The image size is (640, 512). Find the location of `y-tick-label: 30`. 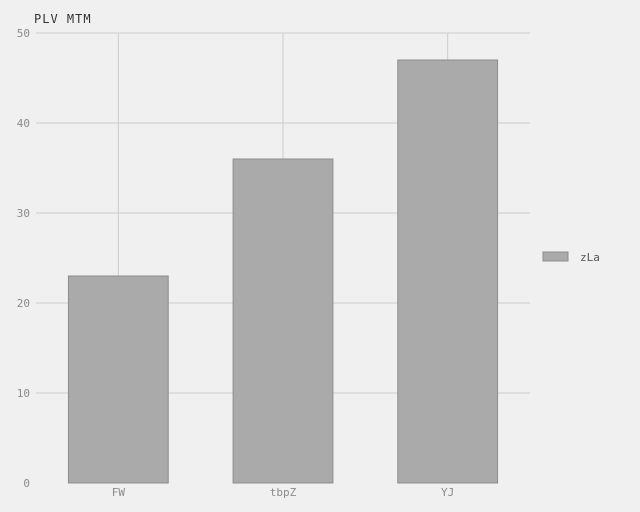

y-tick-label: 30 is located at coordinates (23, 213).